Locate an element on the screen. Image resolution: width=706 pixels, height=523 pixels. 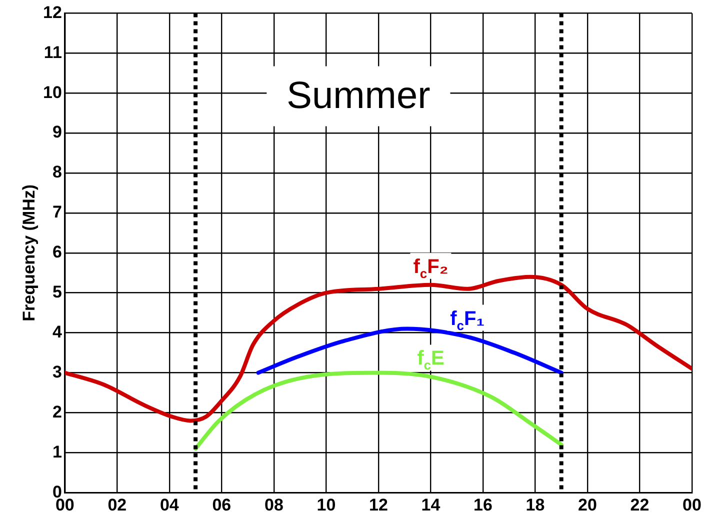
y-tick-label: 6 is located at coordinates (57, 252).